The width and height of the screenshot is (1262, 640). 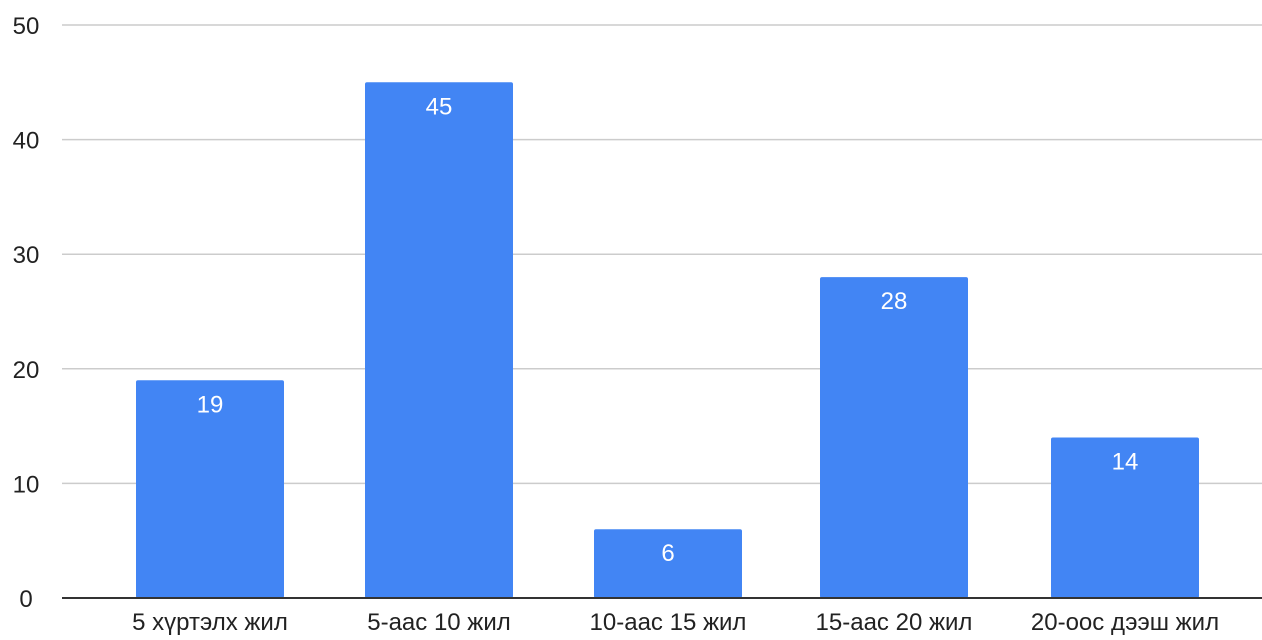 I want to click on data-label-1: 19, so click(x=210, y=404).